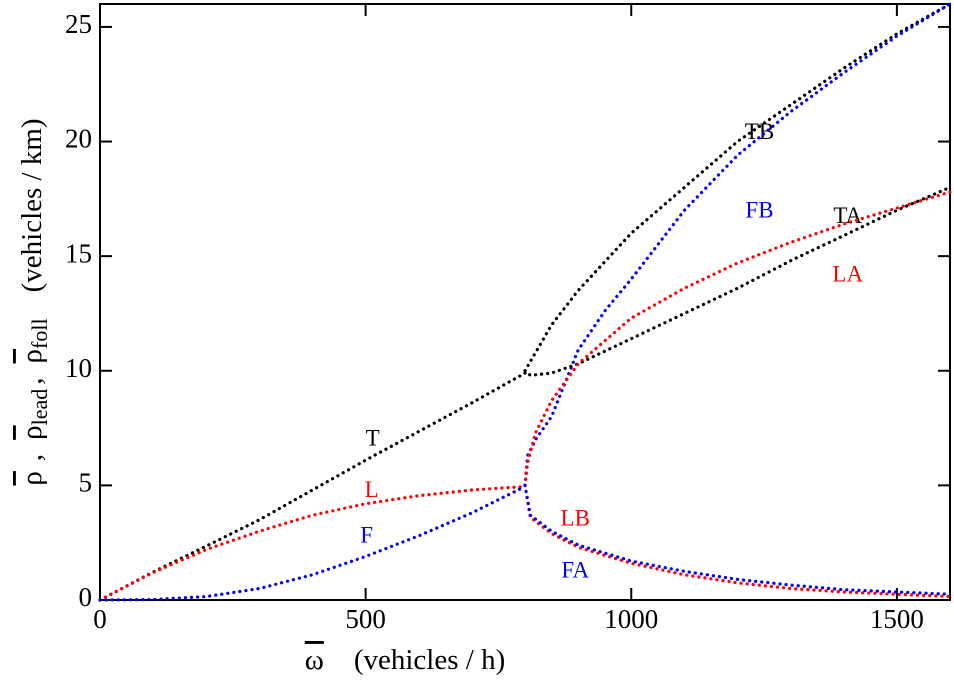 The height and width of the screenshot is (682, 954). What do you see at coordinates (429, 660) in the screenshot?
I see `x-label-part: (vehicles / h)` at bounding box center [429, 660].